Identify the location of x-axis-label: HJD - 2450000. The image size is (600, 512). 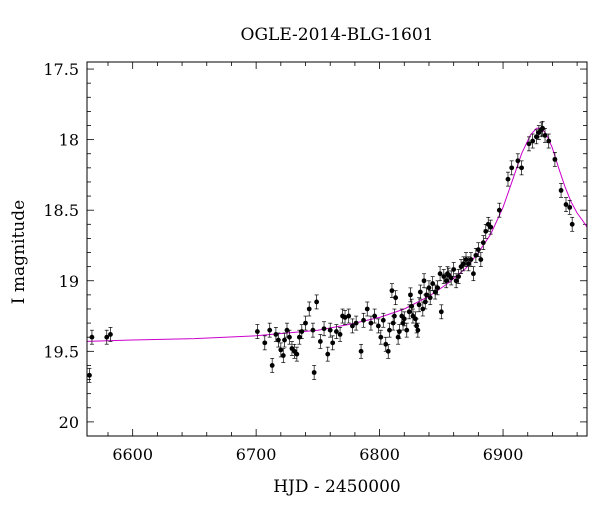
(337, 487).